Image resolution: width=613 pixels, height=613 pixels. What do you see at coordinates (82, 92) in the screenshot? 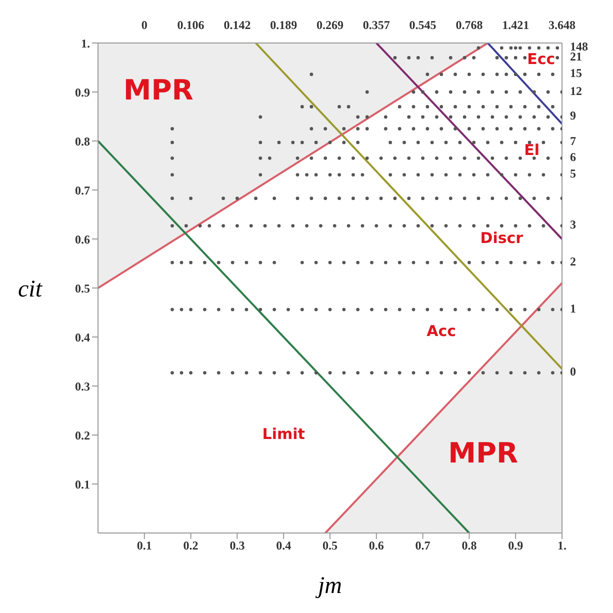
I see `y-tick-label: 0.9` at bounding box center [82, 92].